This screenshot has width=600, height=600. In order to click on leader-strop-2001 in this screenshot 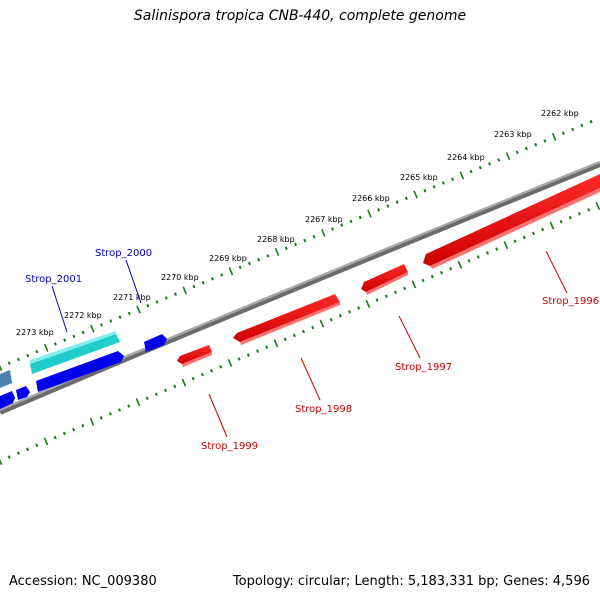, I will do `click(59, 309)`.